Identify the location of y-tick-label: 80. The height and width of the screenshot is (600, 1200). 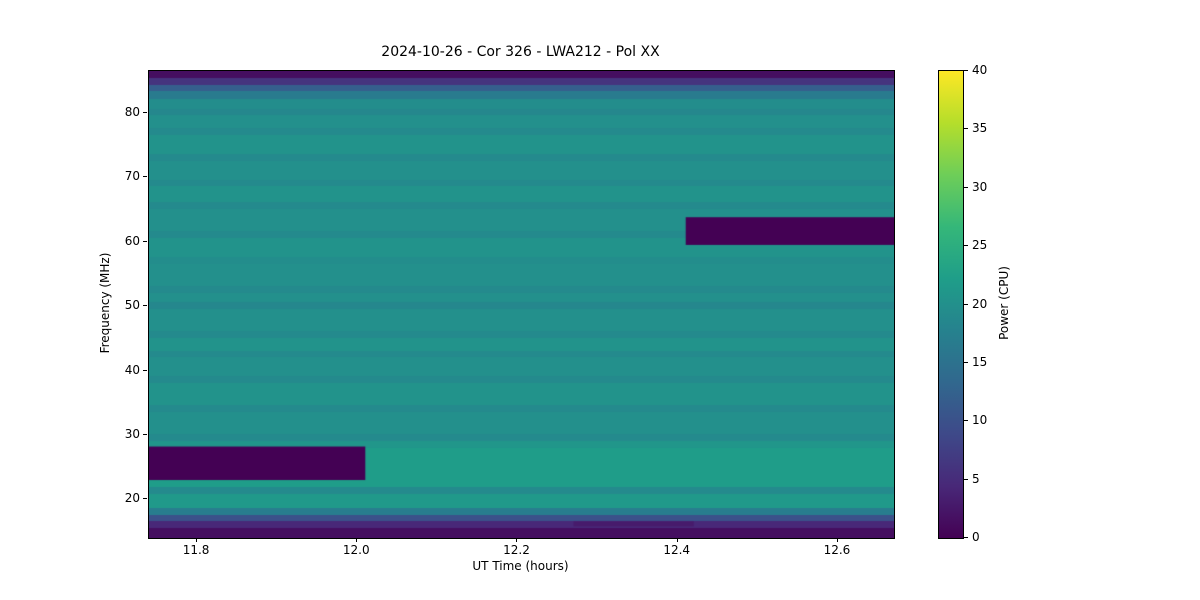
(132, 111).